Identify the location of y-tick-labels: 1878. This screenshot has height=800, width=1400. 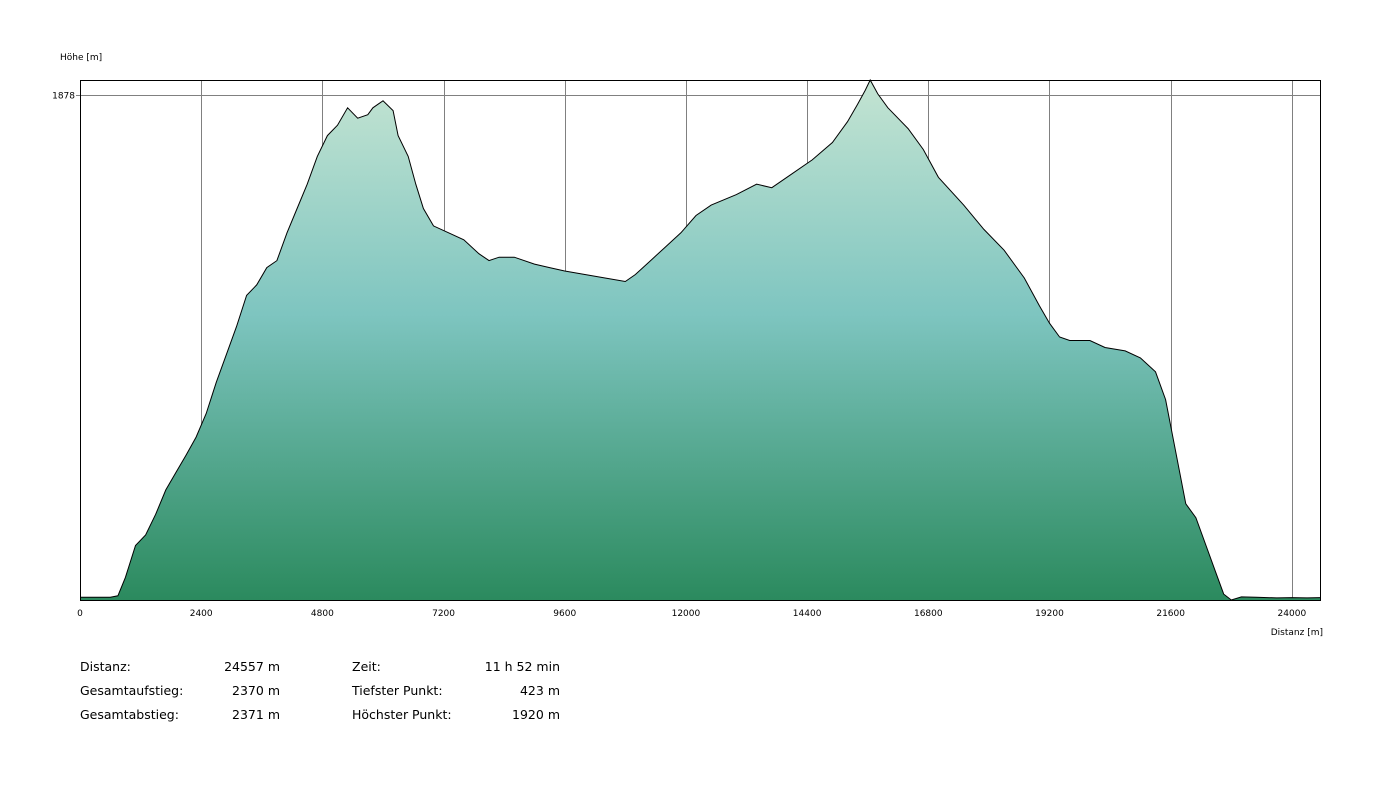
(63, 97).